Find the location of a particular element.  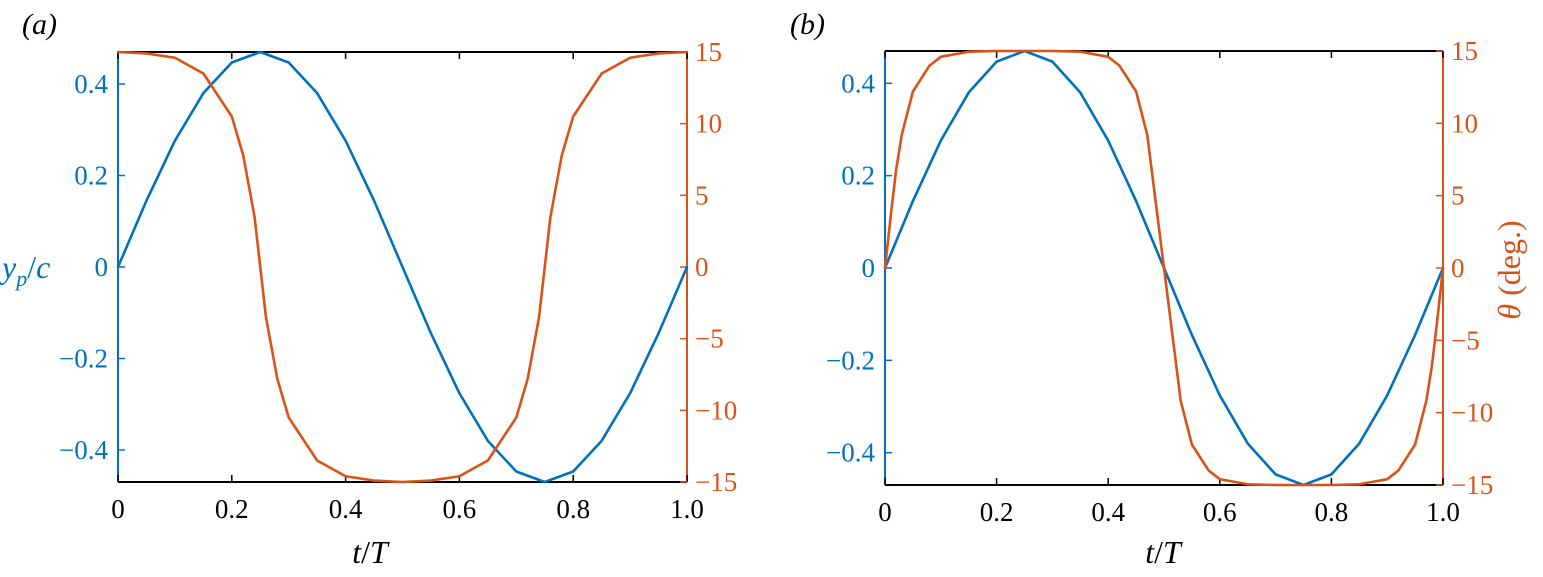

panel-b-y-right-tick-label: 5 is located at coordinates (1458, 196).